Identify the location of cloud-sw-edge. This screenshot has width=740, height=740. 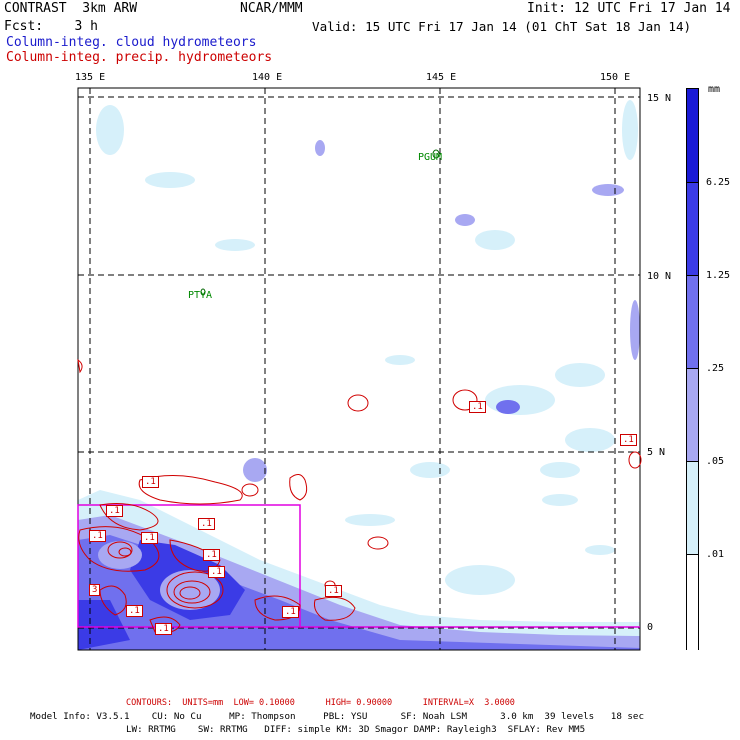
(104, 625).